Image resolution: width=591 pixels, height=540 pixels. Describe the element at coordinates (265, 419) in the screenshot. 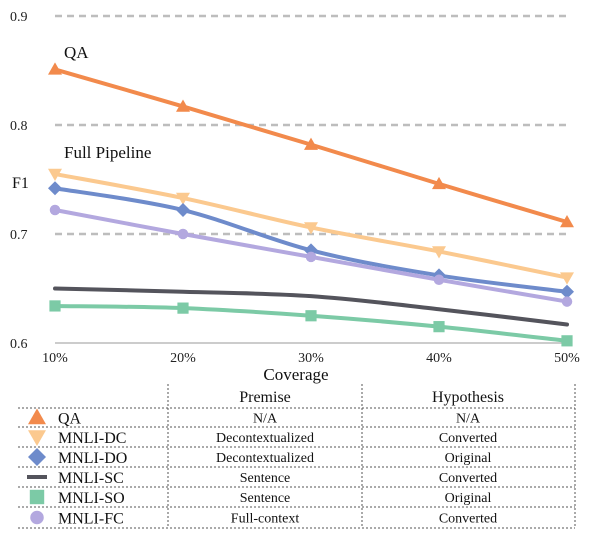

I see `premise-cell: N/A` at that location.